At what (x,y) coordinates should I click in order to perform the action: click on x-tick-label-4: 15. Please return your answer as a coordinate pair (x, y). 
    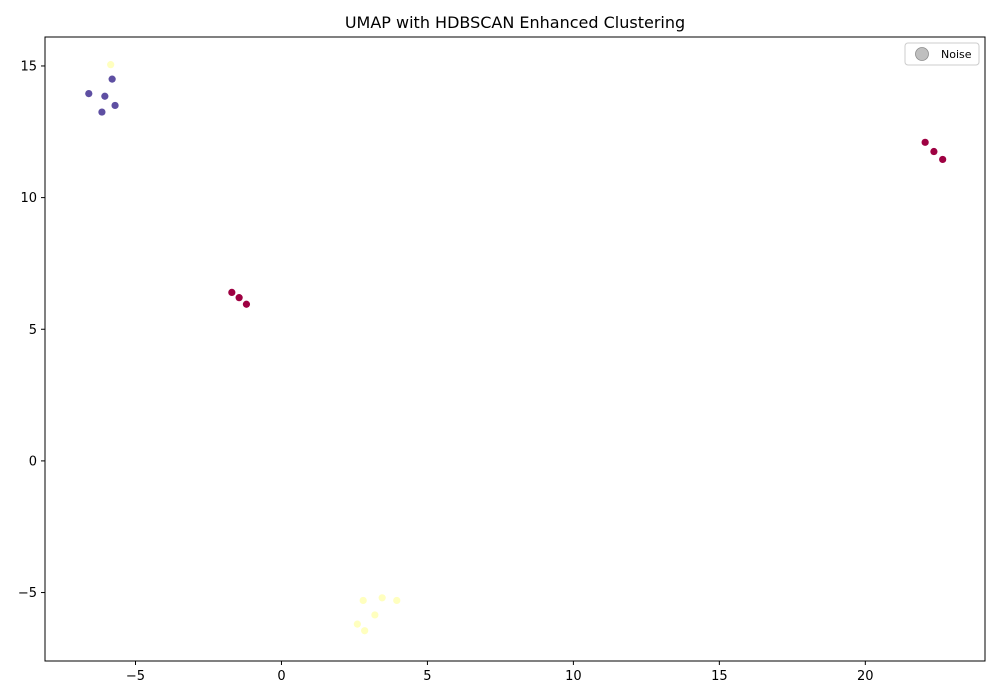
    Looking at the image, I should click on (719, 676).